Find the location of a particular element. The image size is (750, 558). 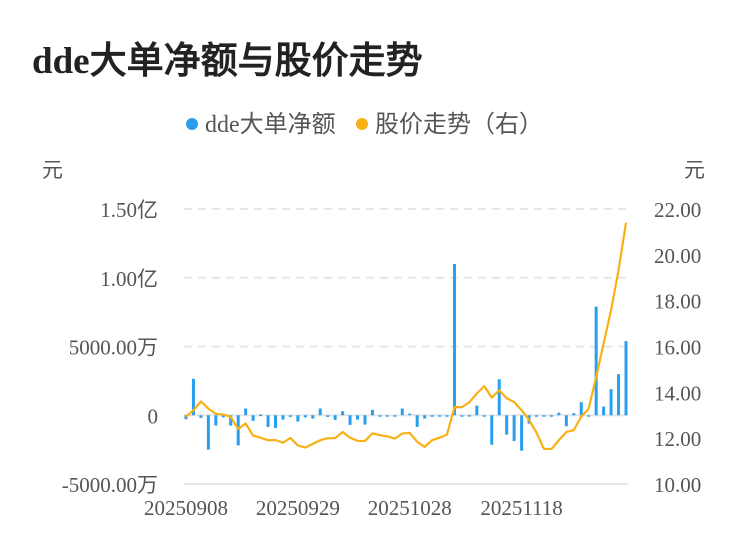

legend-marker-dde is located at coordinates (192, 124).